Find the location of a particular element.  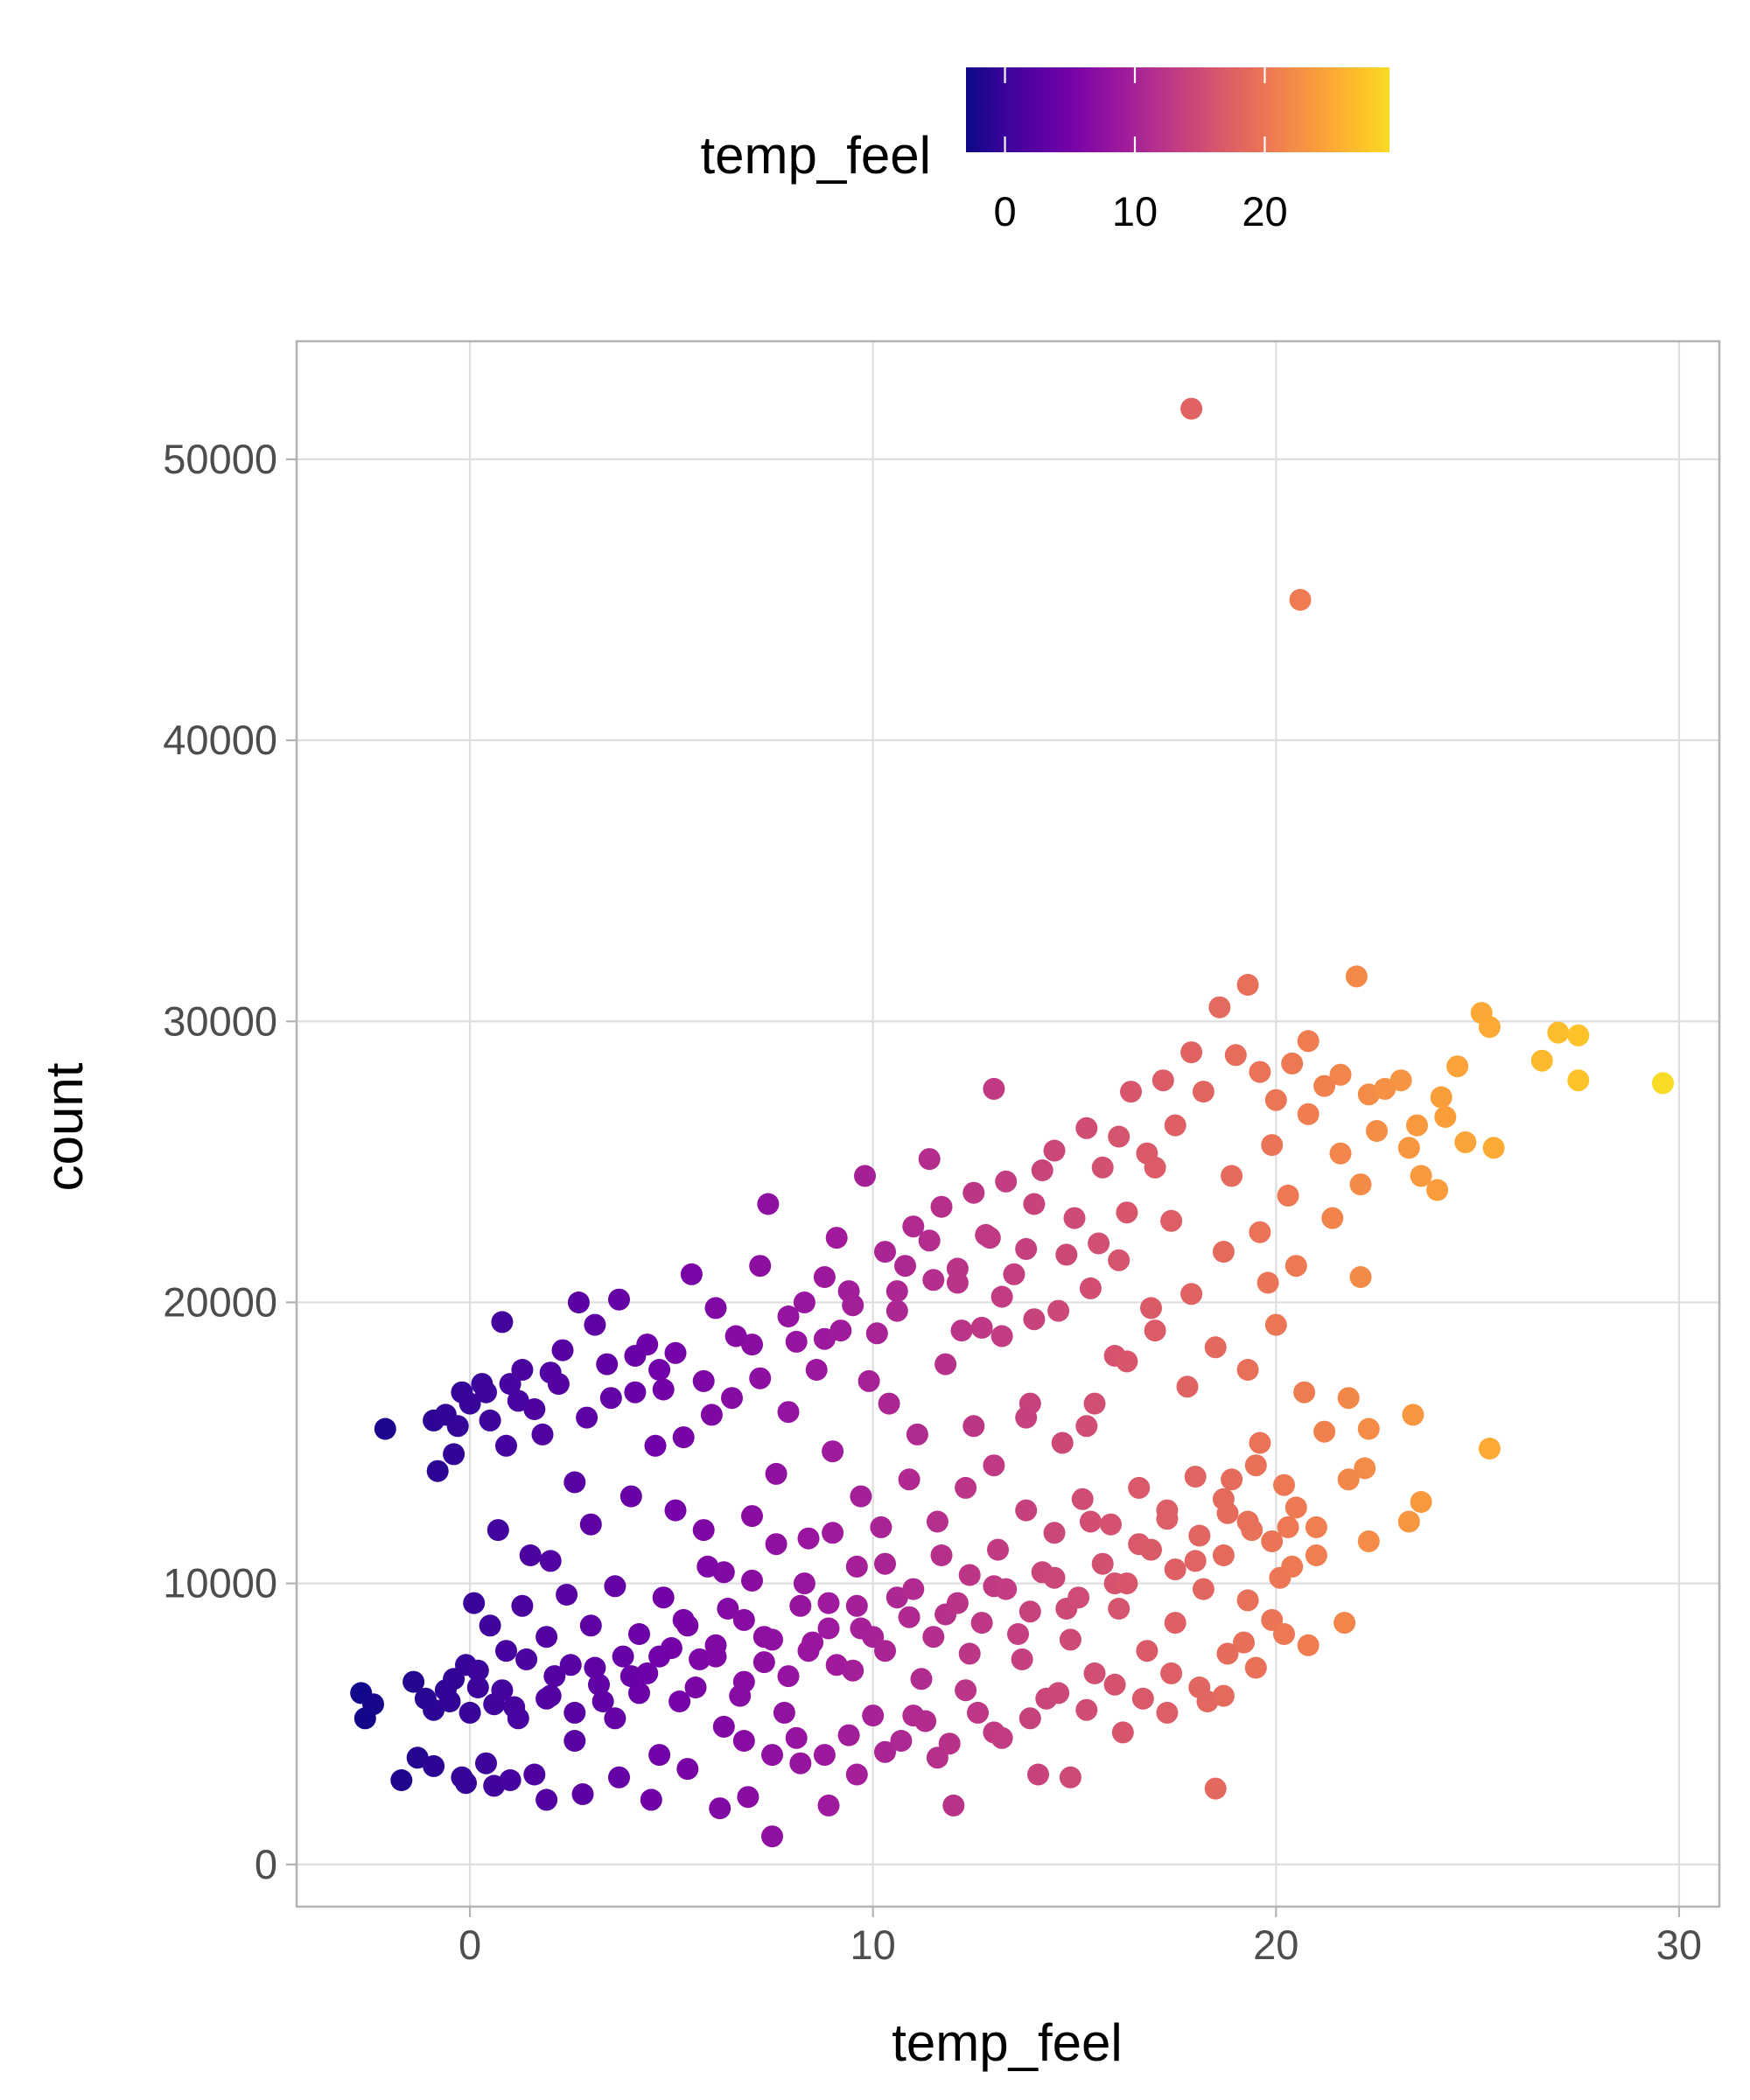

y-tick-label: 20000 is located at coordinates (220, 1301).